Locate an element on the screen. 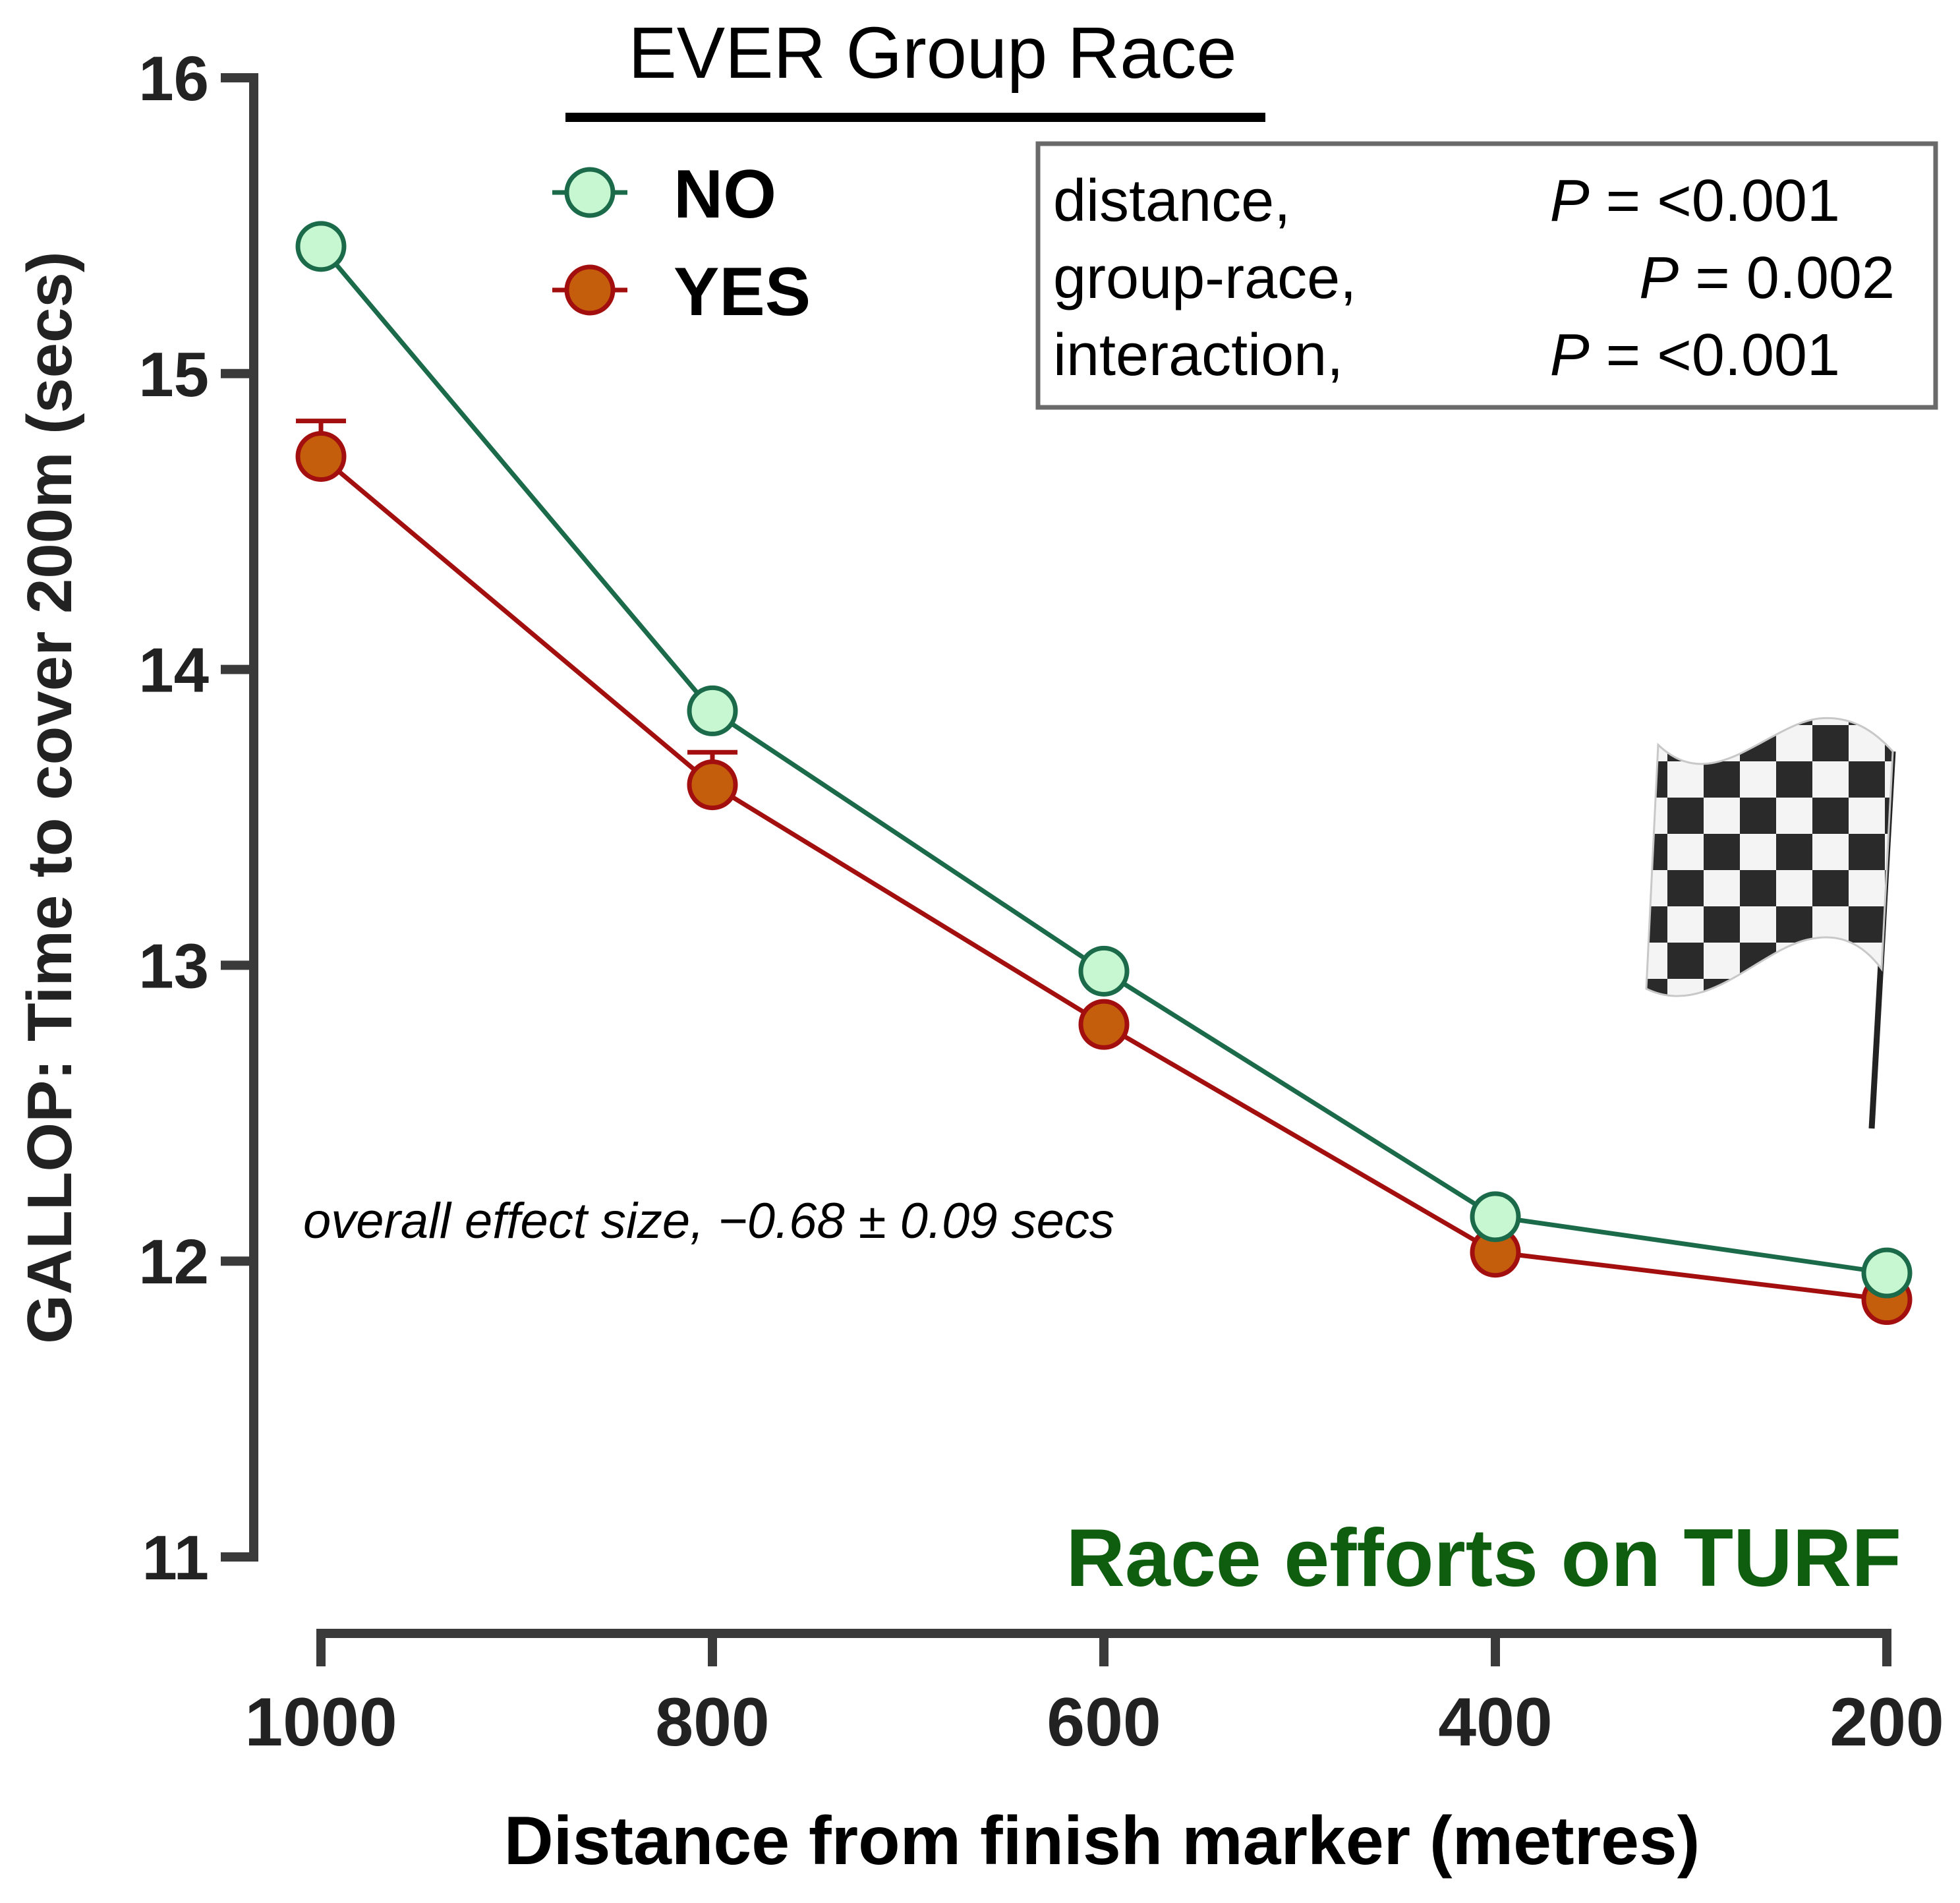  stats-distance-p: P is located at coordinates (1570, 201).